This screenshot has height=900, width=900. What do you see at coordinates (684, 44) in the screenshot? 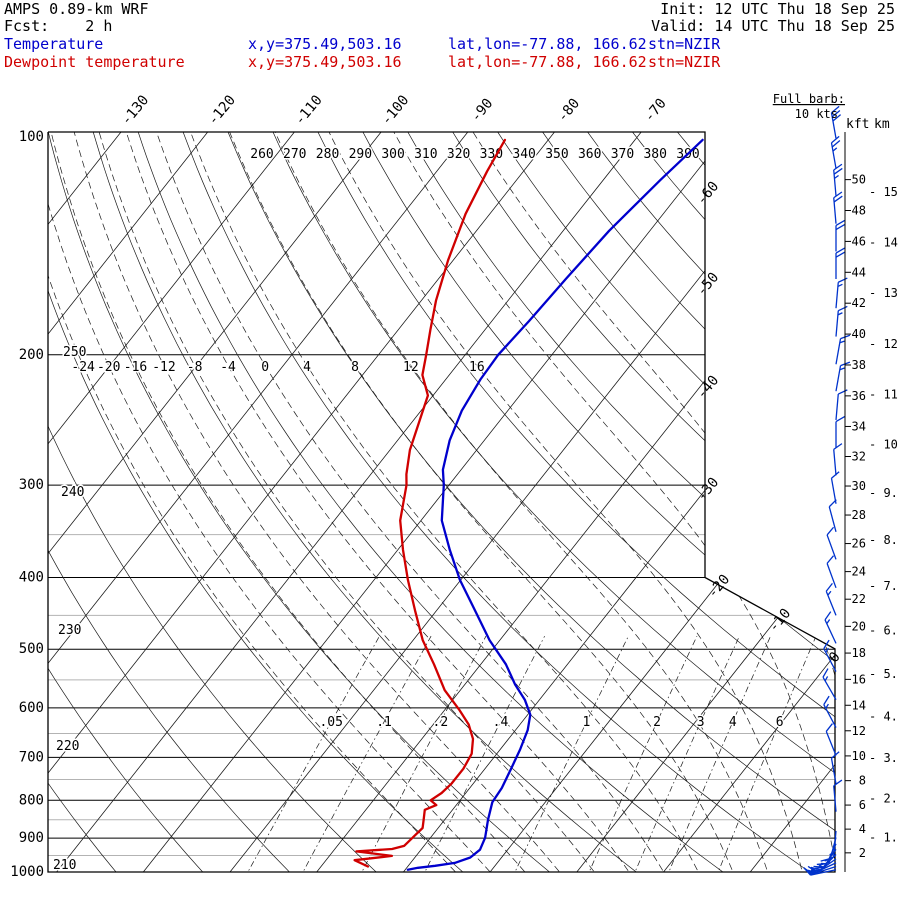
I see `temperature-station: stn=NZIR` at bounding box center [684, 44].